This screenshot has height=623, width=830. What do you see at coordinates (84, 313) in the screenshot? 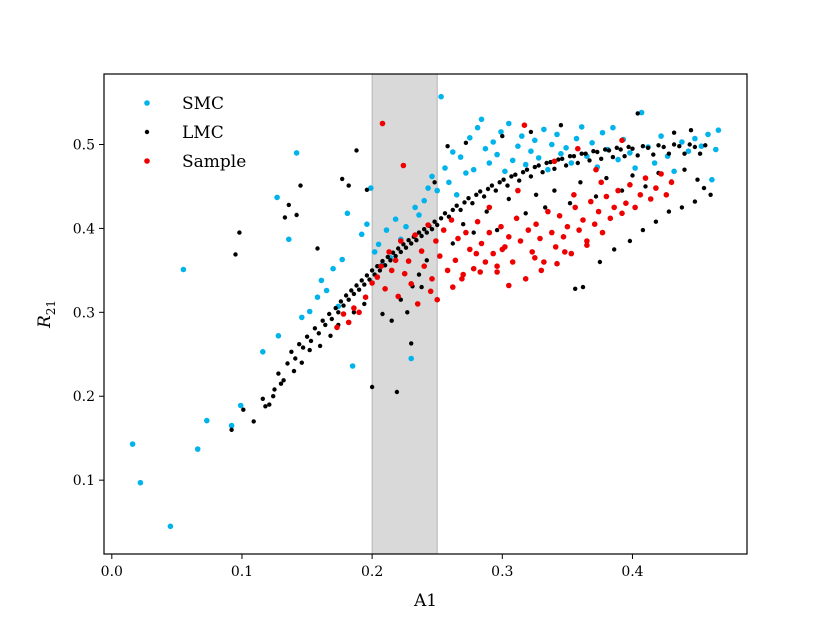
I see `y-tick-label: 0.3` at bounding box center [84, 313].